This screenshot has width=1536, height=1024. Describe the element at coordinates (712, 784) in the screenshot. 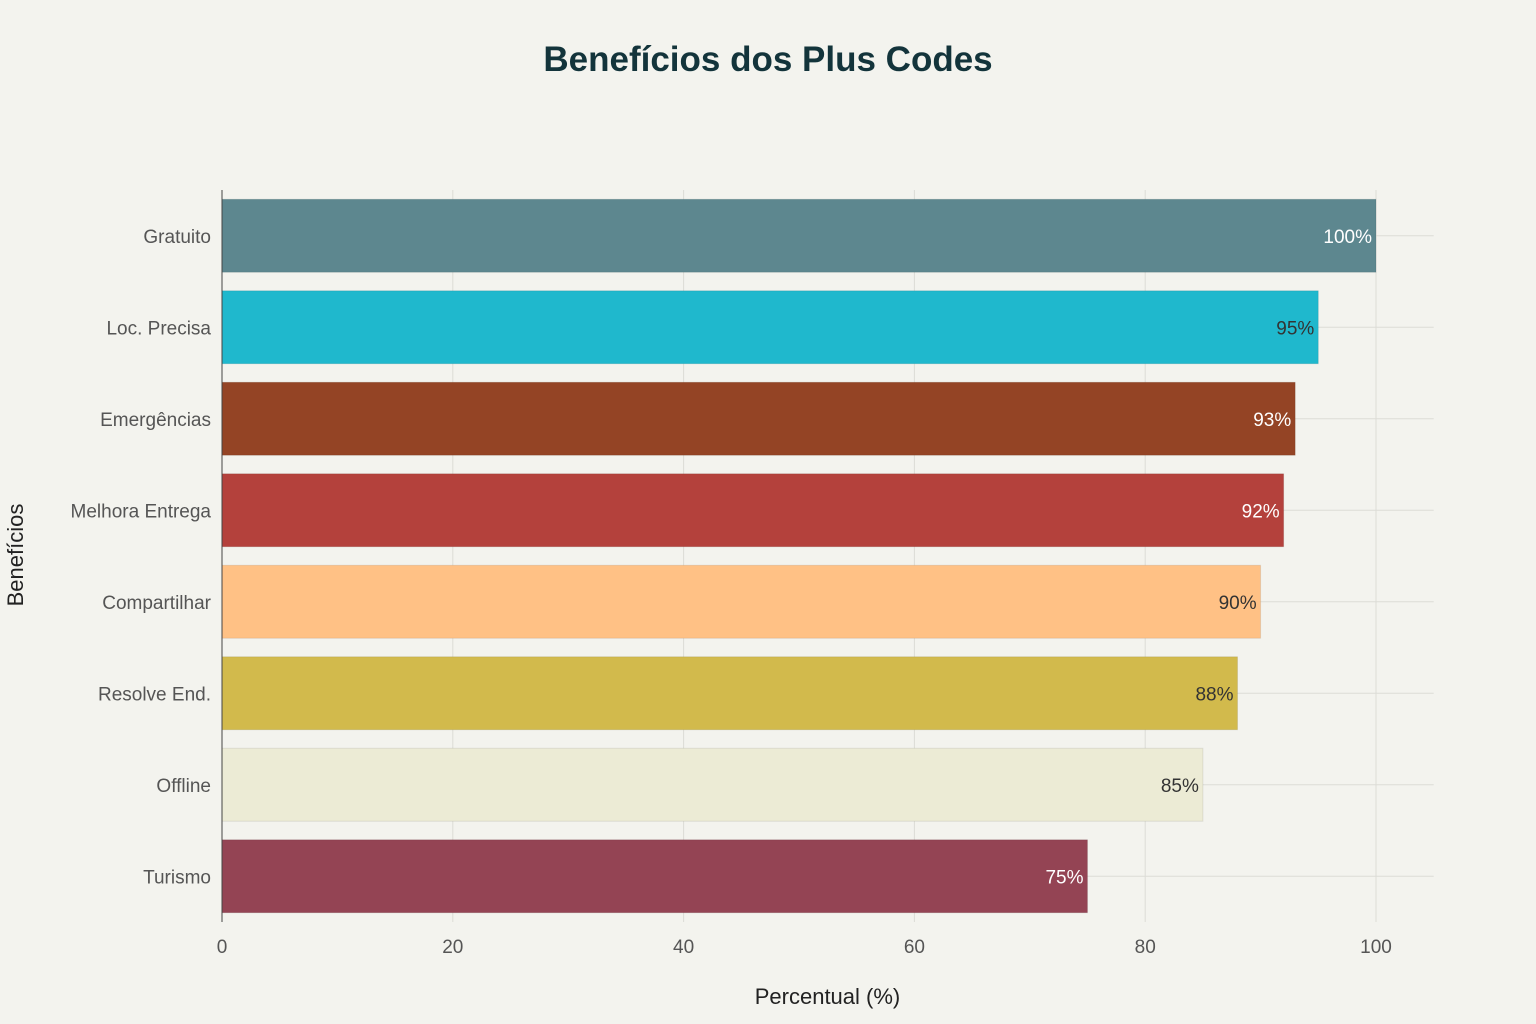

I see `bar-offline` at that location.